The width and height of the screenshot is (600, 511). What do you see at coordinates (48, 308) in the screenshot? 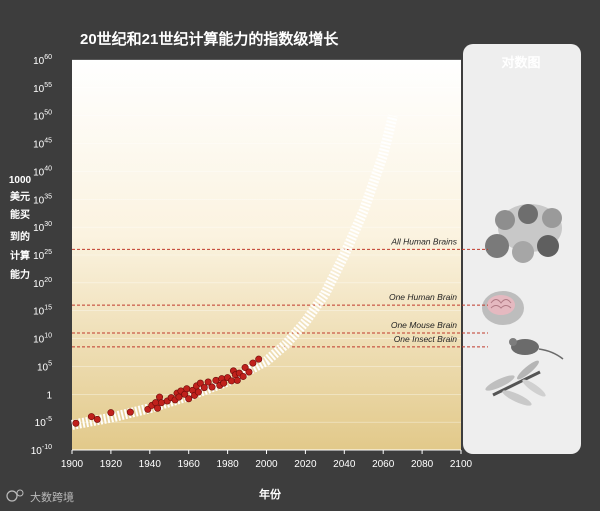
I see `y-tick-exponent: 15` at bounding box center [48, 308].